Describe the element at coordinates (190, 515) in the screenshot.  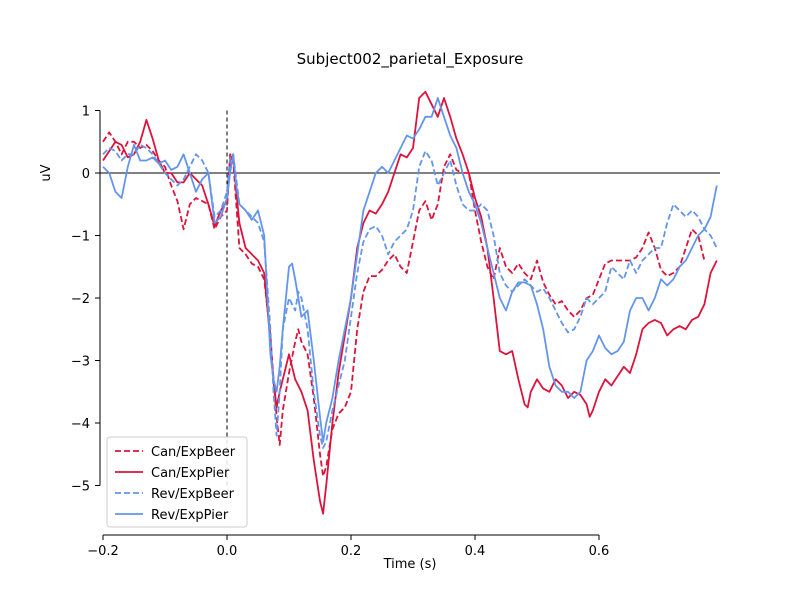
I see `legend-entry: Rev/ExpPier` at that location.